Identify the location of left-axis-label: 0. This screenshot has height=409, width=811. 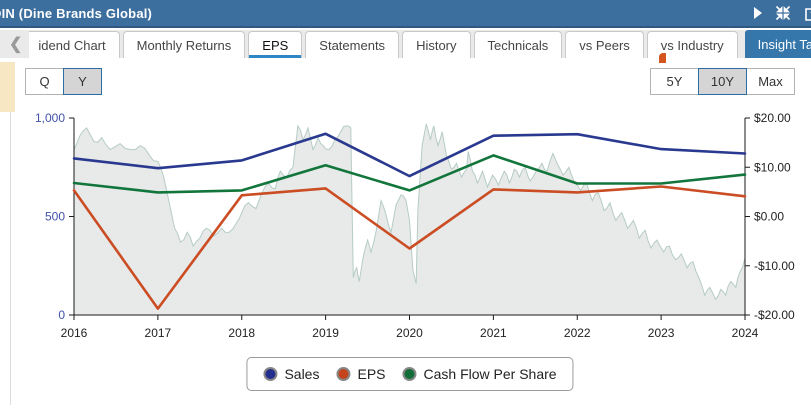
(61, 315).